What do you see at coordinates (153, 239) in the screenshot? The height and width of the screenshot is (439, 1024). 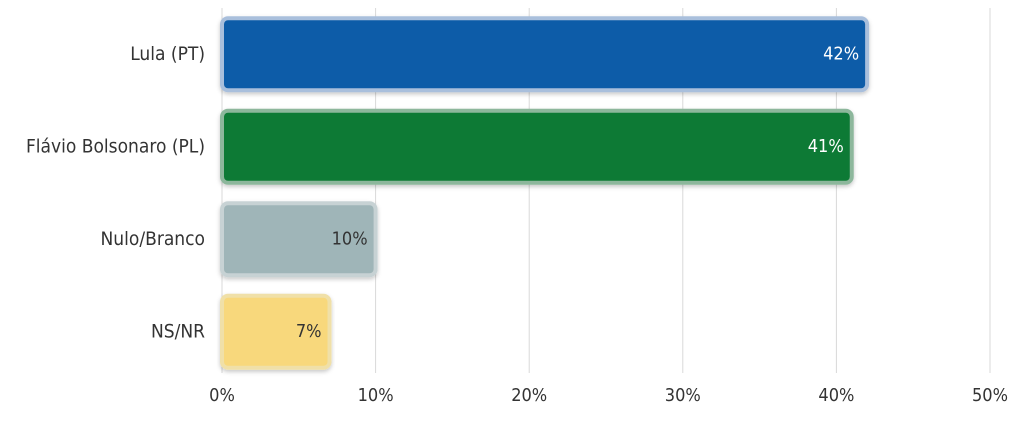 I see `category-label: Nulo/Branco` at bounding box center [153, 239].